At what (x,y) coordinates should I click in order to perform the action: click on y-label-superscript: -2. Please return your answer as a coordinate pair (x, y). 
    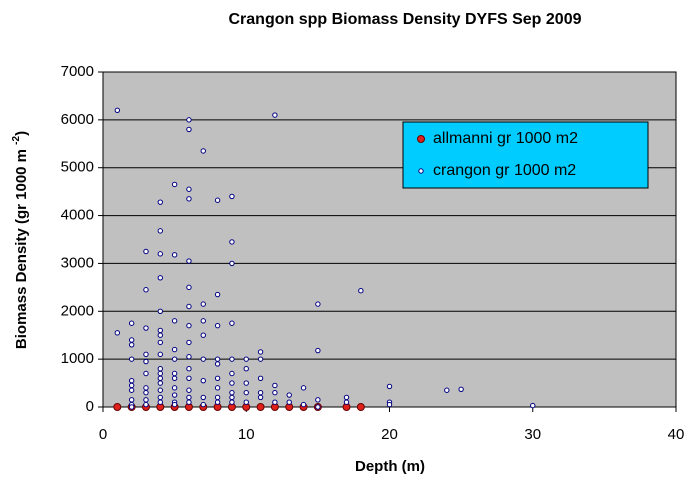
    Looking at the image, I should click on (16, 139).